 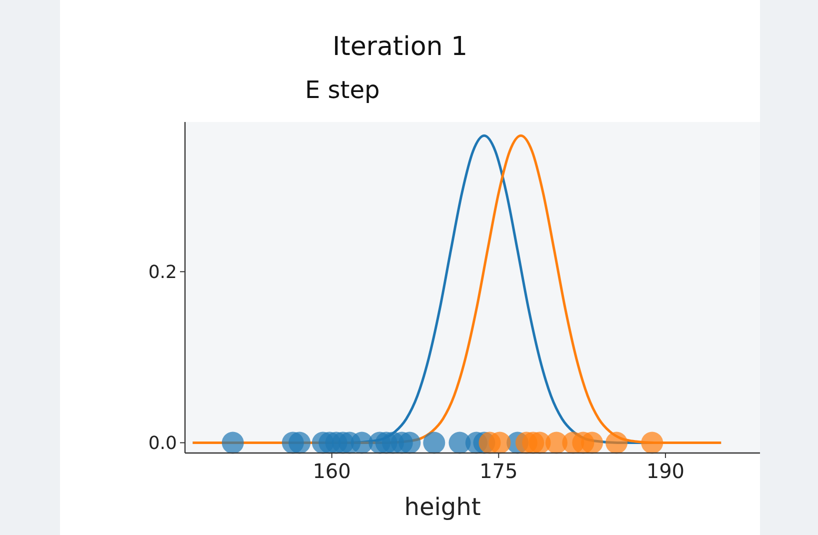 What do you see at coordinates (499, 471) in the screenshot?
I see `x-tick-label: 175` at bounding box center [499, 471].